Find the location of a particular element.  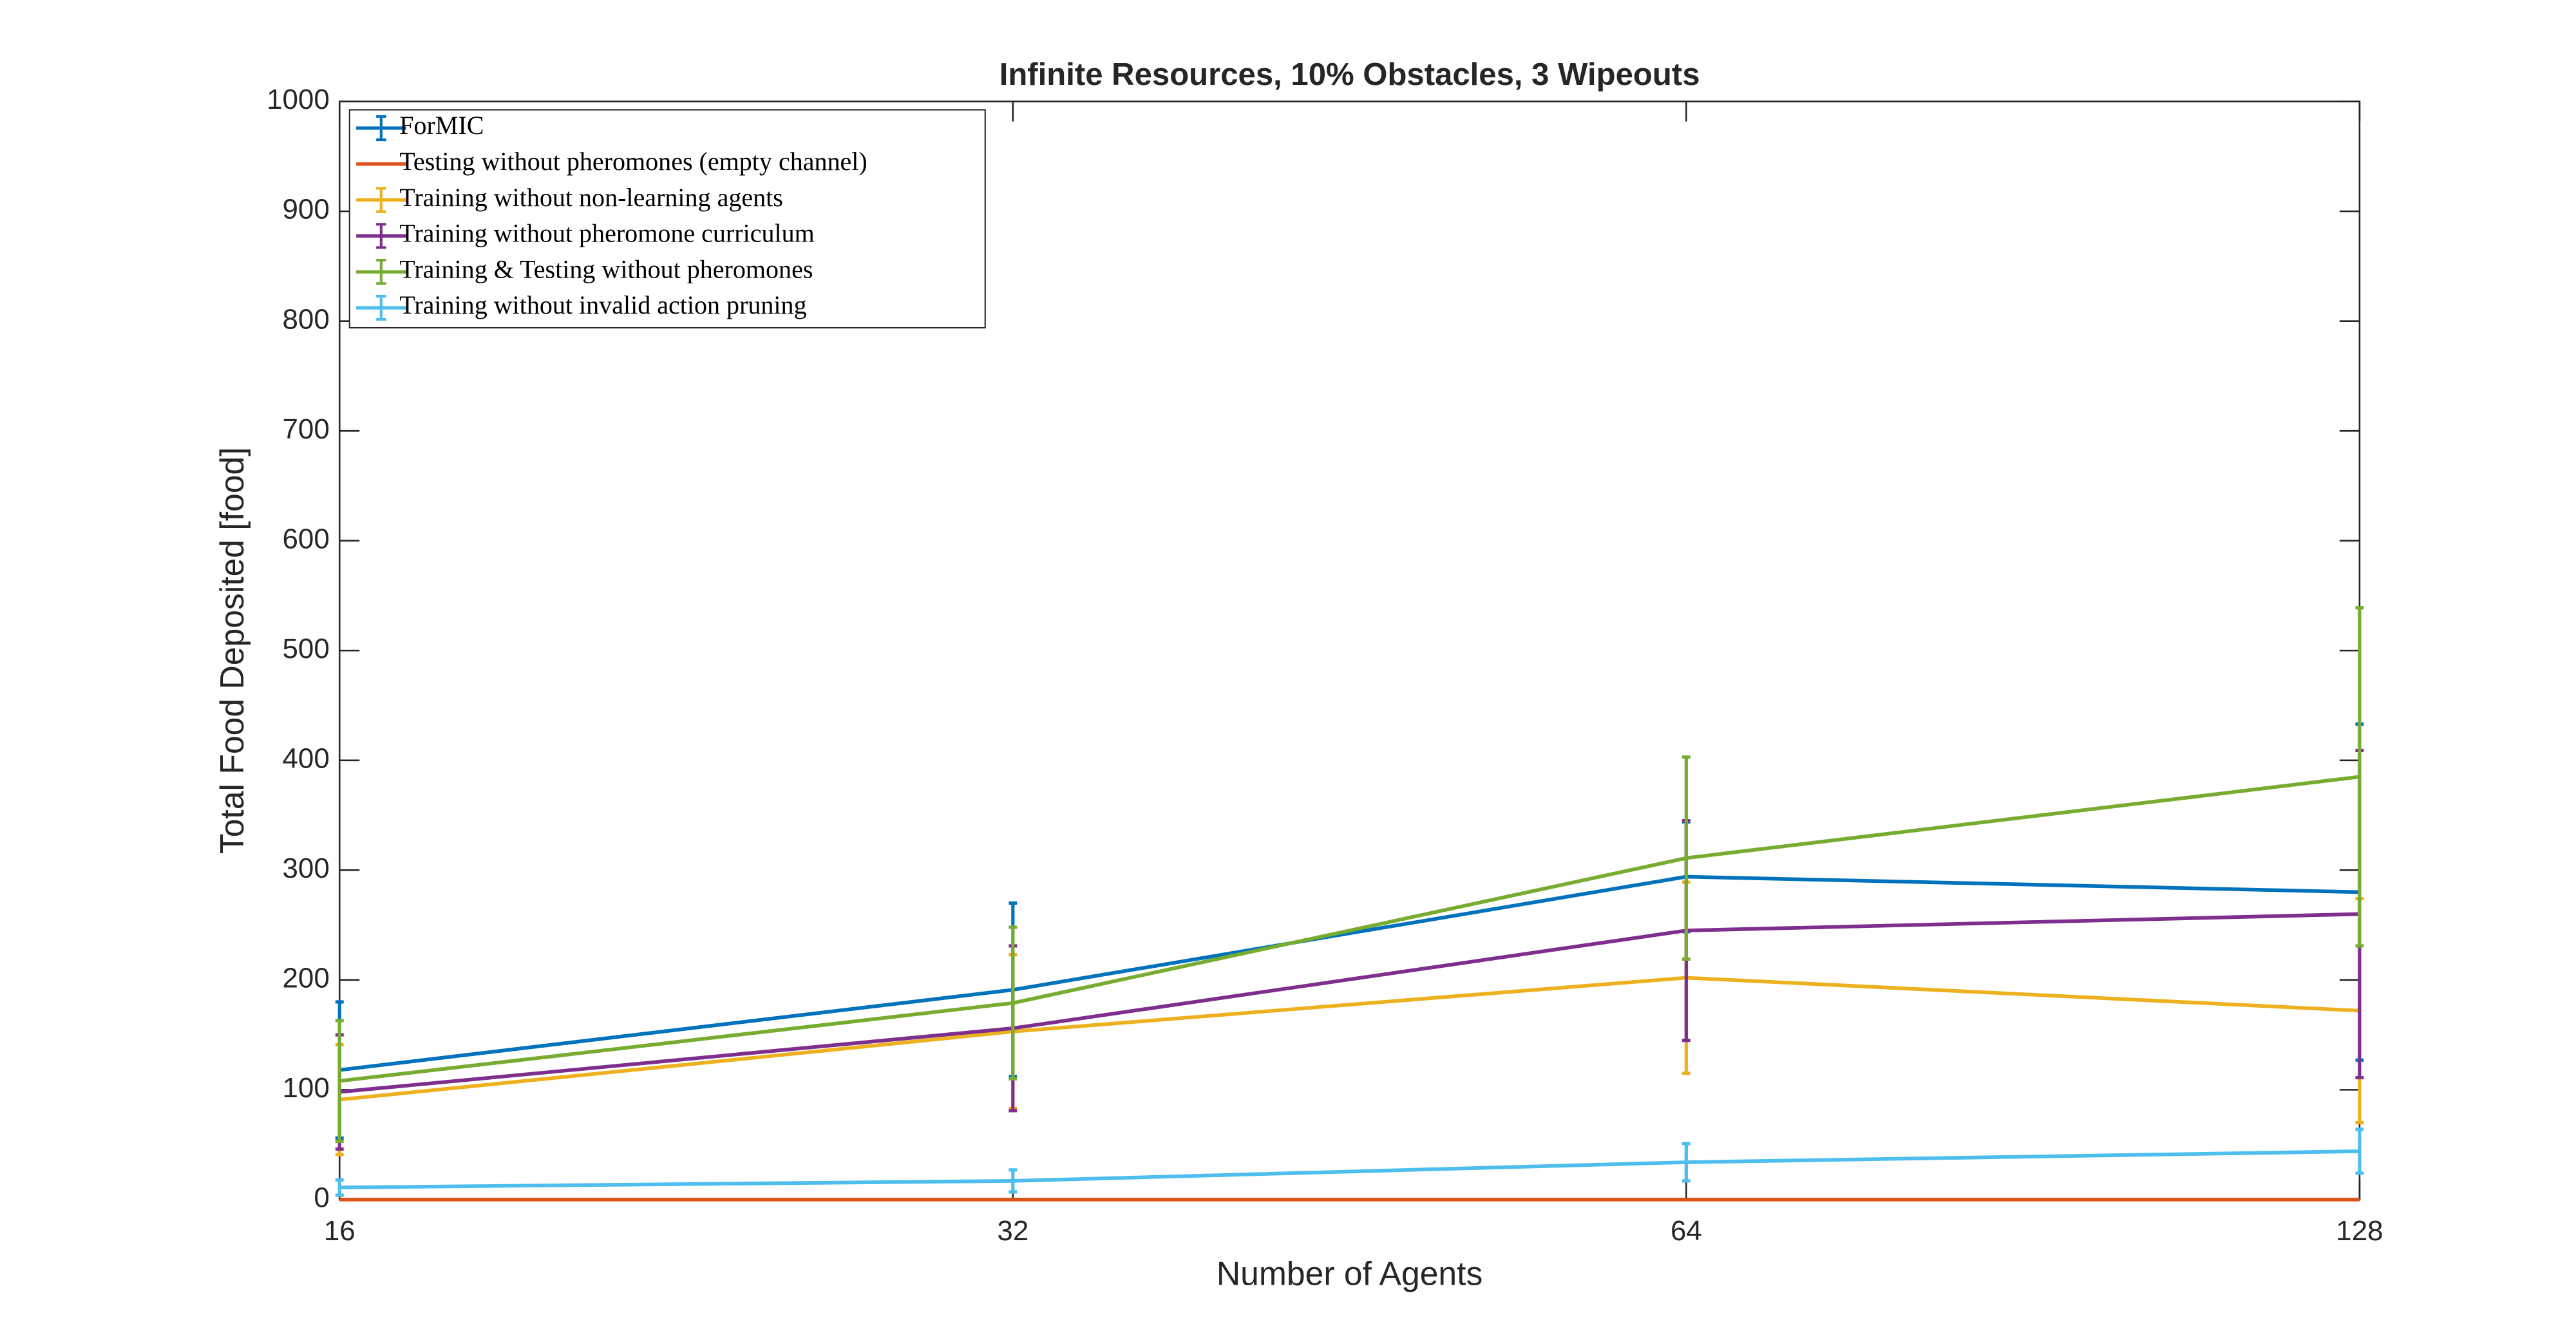

legend-label: Training without invalid action pruning is located at coordinates (603, 304).